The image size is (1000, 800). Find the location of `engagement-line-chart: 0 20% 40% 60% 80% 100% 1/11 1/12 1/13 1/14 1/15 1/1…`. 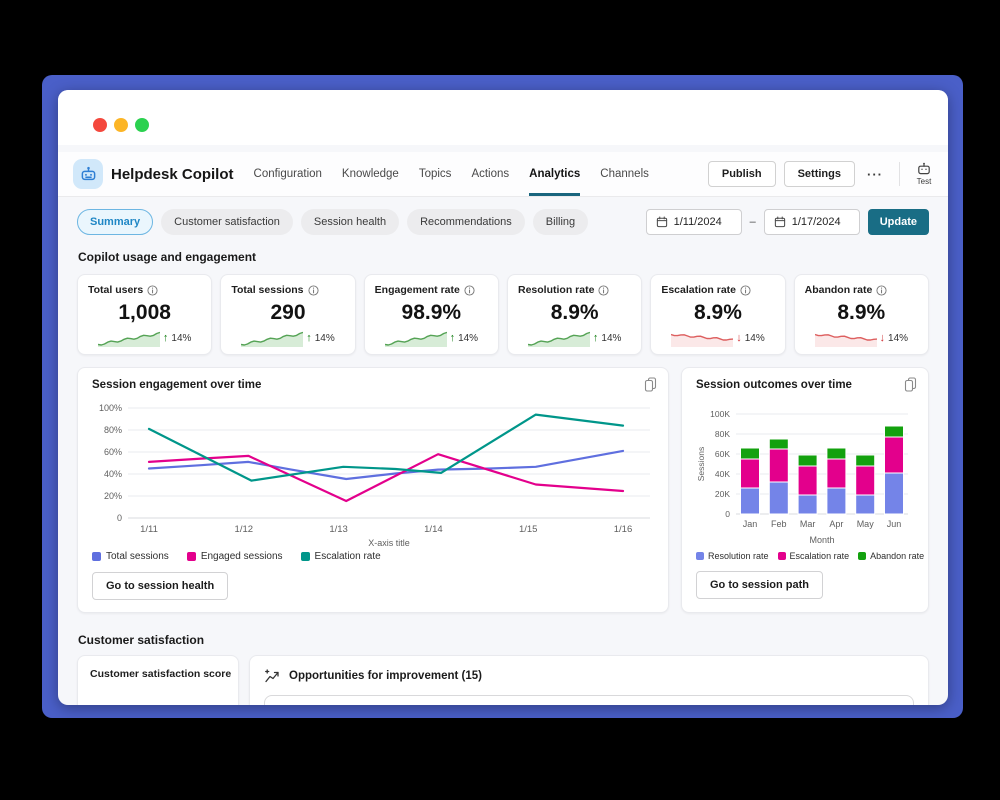

engagement-line-chart: 0 20% 40% 60% 80% 100% 1/11 1/12 1/13 1/14 1/15 1/1… is located at coordinates (374, 475).